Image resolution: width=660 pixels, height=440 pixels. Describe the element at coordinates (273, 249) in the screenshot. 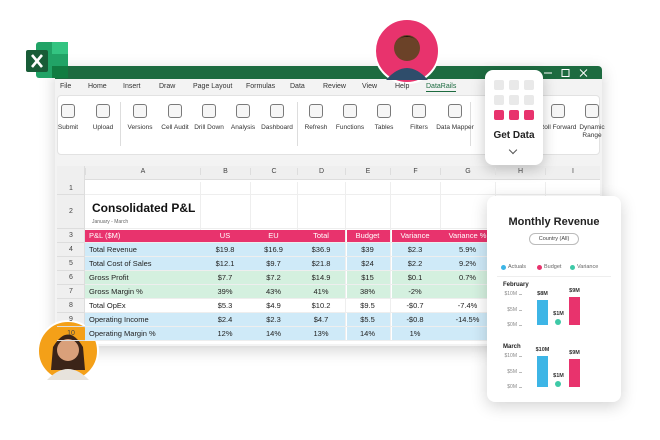

I see `cell: $16.9` at that location.